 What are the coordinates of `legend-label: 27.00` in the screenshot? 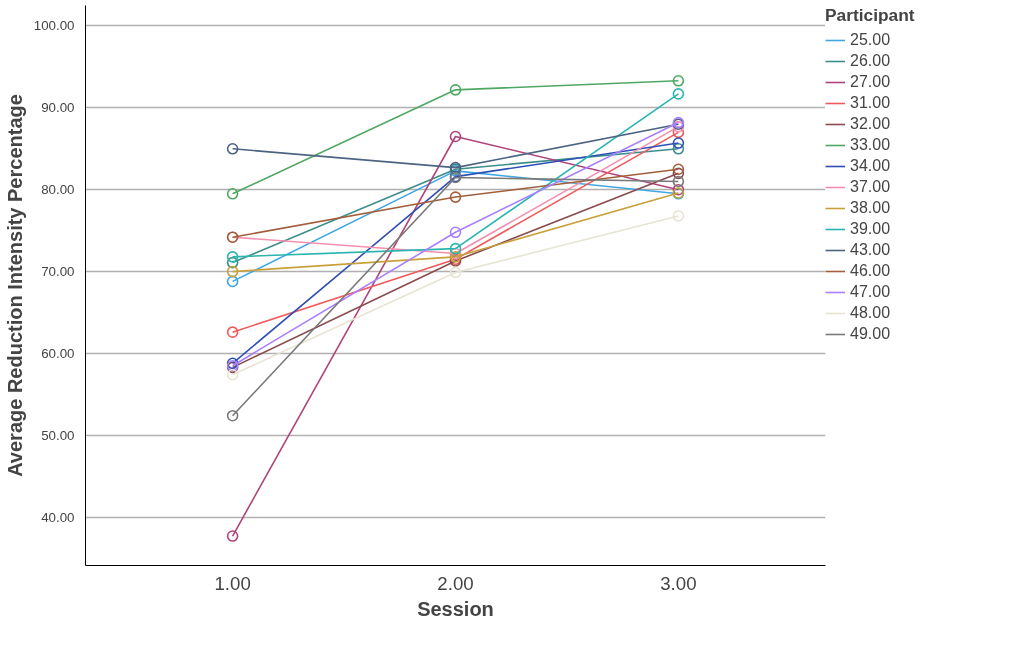 It's located at (870, 82).